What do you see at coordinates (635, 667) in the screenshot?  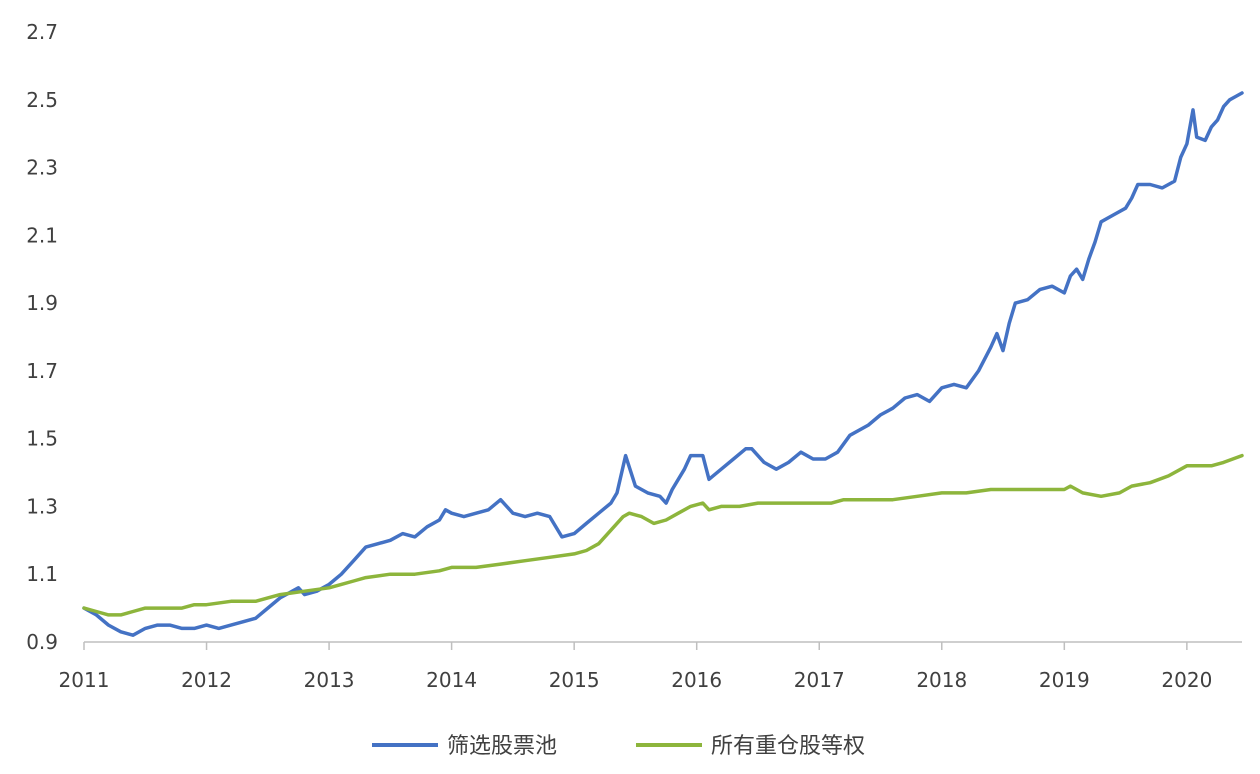 I see `x-axis-ticks: 2011 2012 2013 2014 2015 2016 2017 2018 2019 2020` at bounding box center [635, 667].